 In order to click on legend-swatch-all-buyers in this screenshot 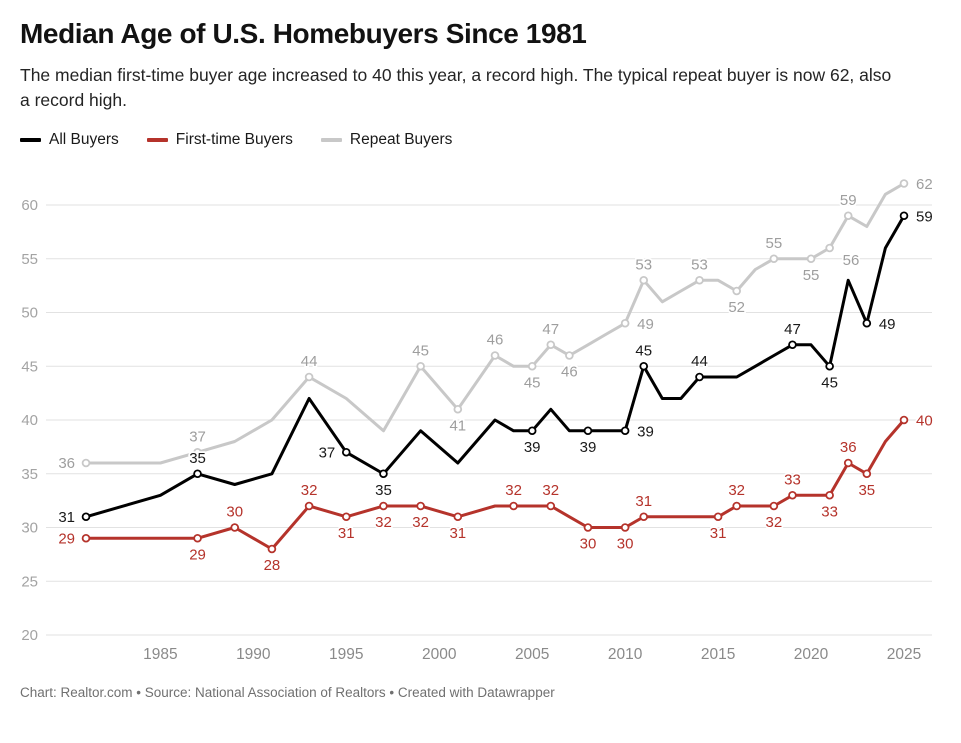, I will do `click(30, 140)`.